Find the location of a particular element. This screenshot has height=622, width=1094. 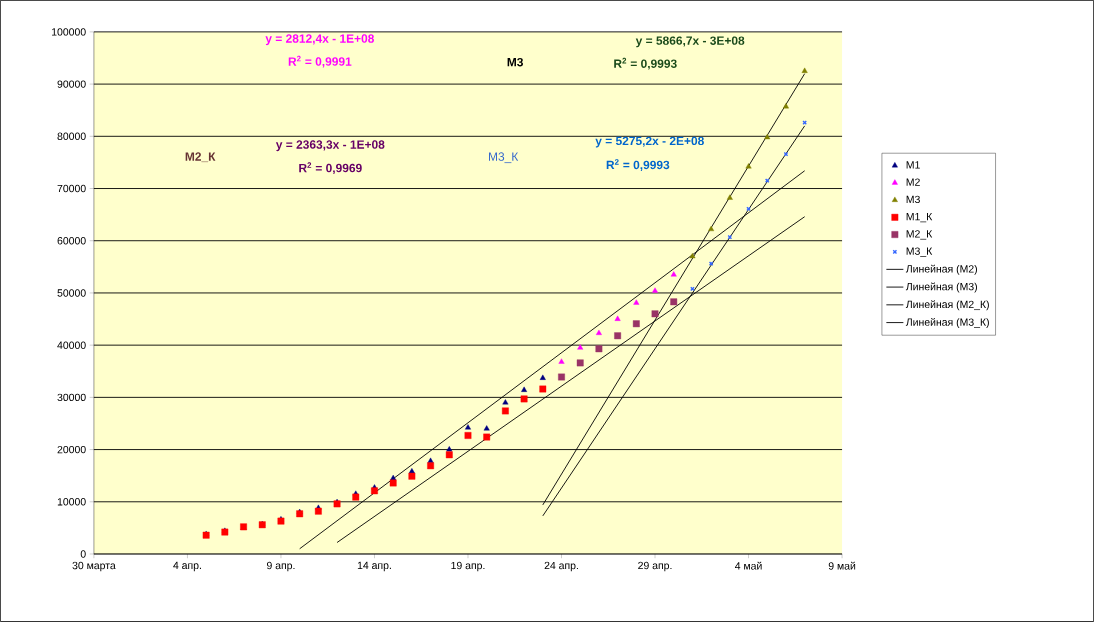

x-tick-label: 14 апр. is located at coordinates (374, 566).